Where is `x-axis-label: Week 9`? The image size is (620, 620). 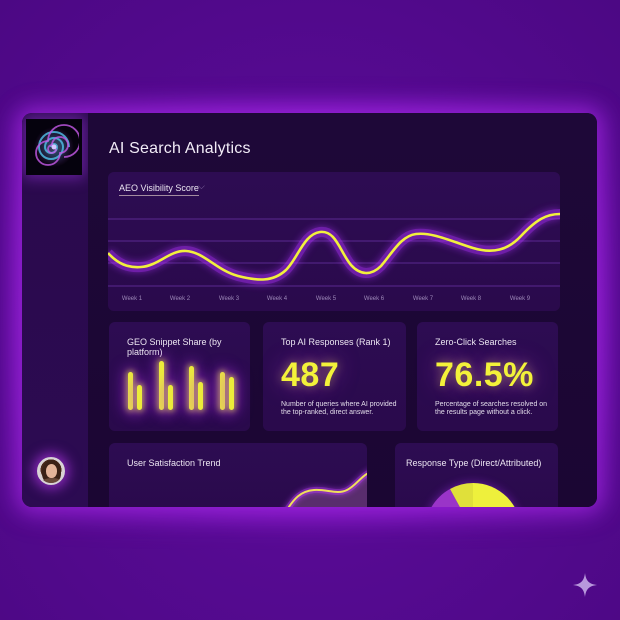 x-axis-label: Week 9 is located at coordinates (520, 299).